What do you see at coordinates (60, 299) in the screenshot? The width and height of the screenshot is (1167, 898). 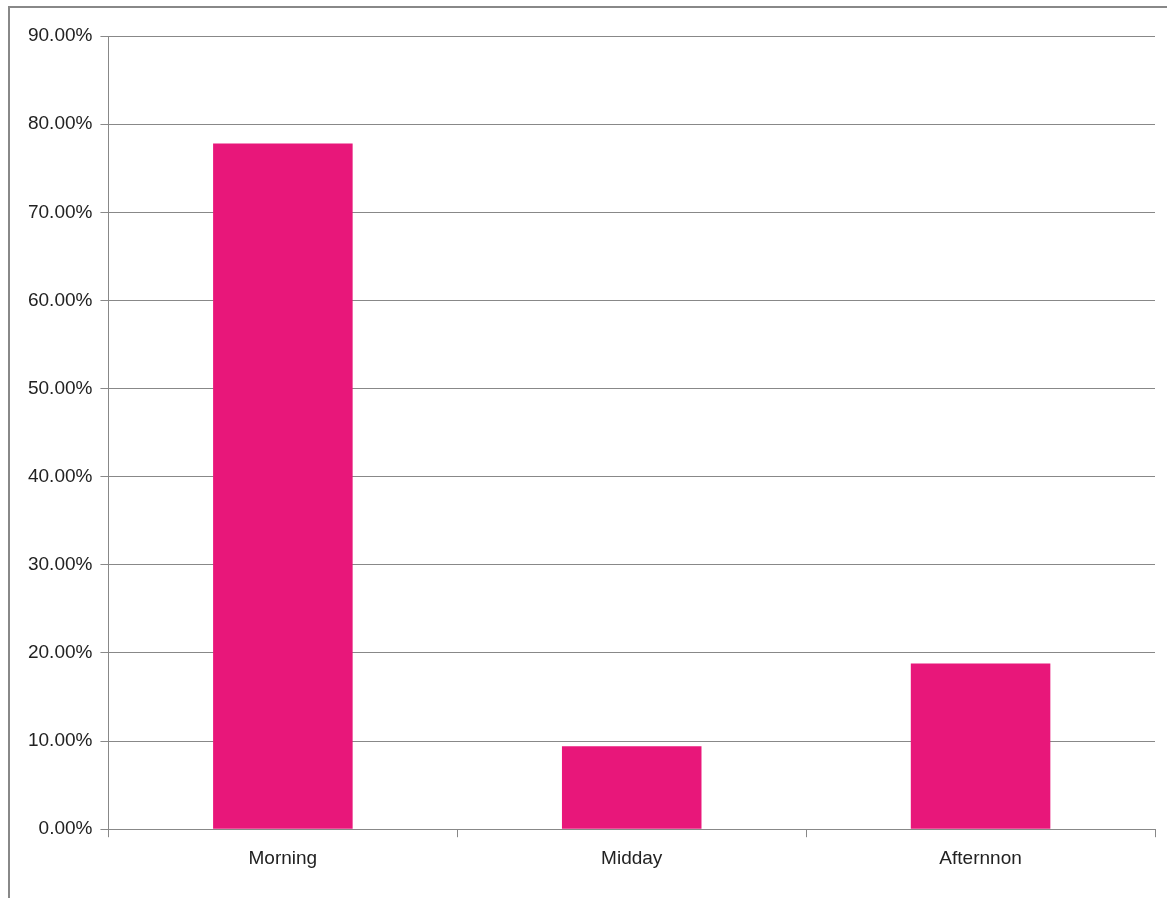 I see `y-tick-label: 60.00%` at bounding box center [60, 299].